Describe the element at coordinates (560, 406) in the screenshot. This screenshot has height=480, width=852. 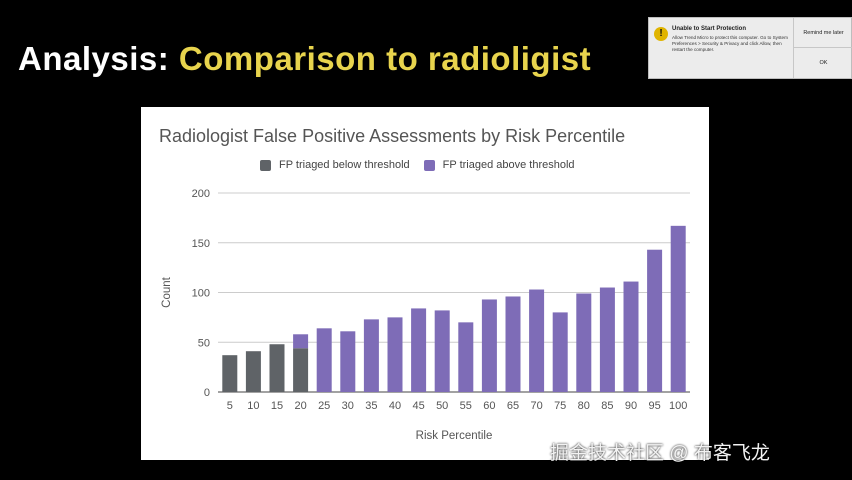
I see `x-tick-label: 75` at that location.